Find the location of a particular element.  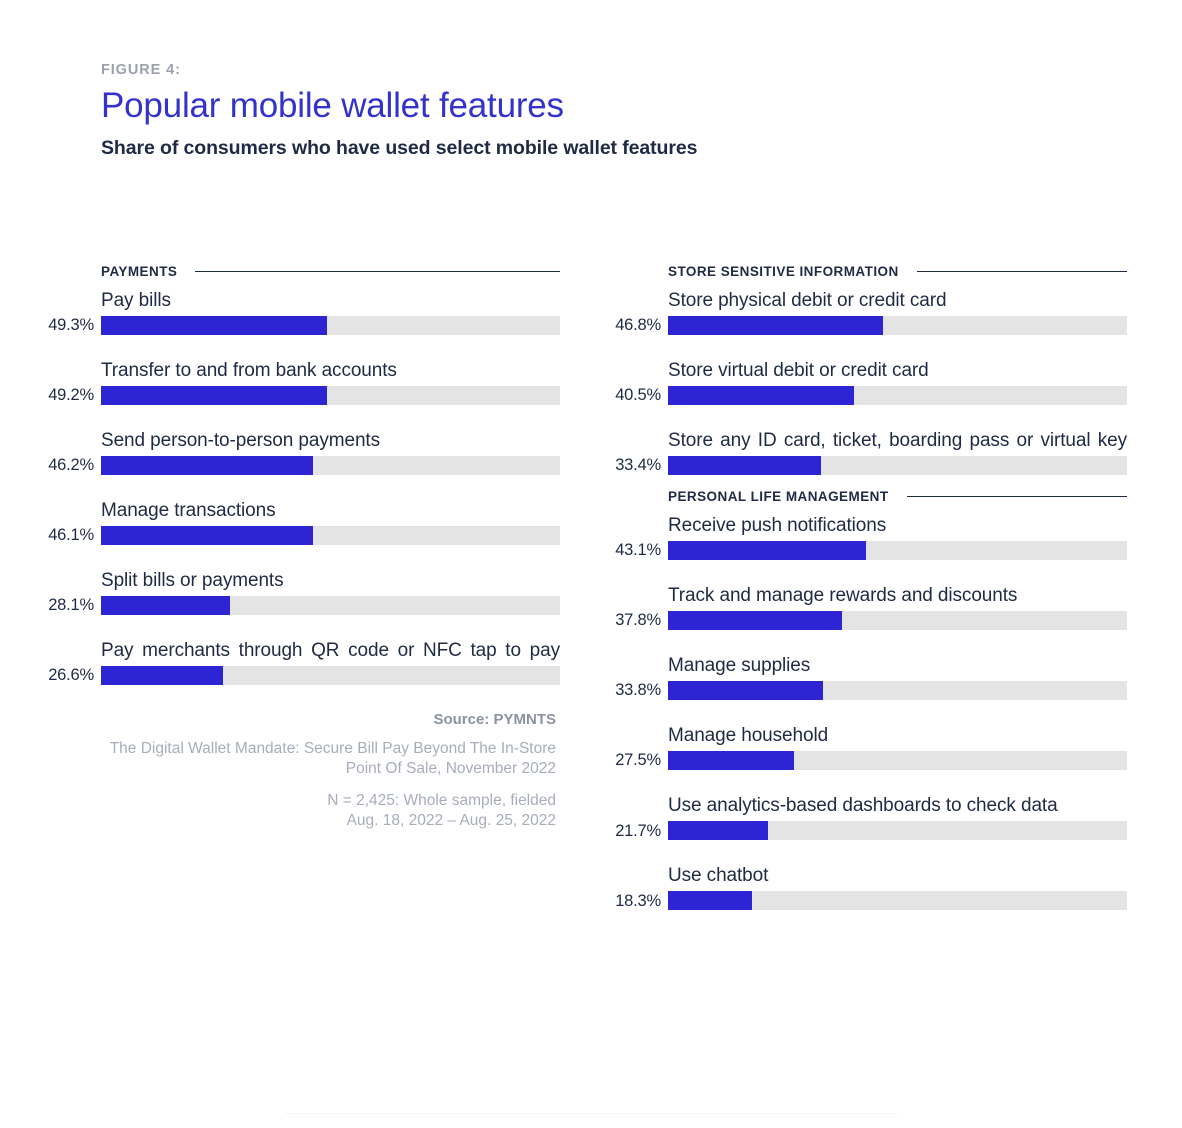

bar-line: 18.3% is located at coordinates (865, 901).